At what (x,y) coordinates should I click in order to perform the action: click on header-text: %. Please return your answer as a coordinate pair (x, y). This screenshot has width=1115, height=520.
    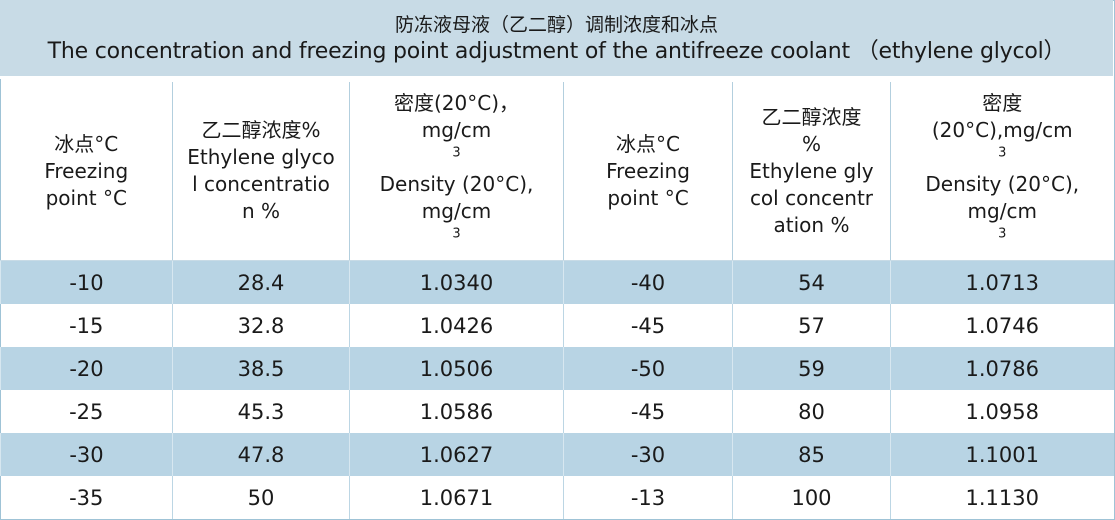
    Looking at the image, I should click on (811, 143).